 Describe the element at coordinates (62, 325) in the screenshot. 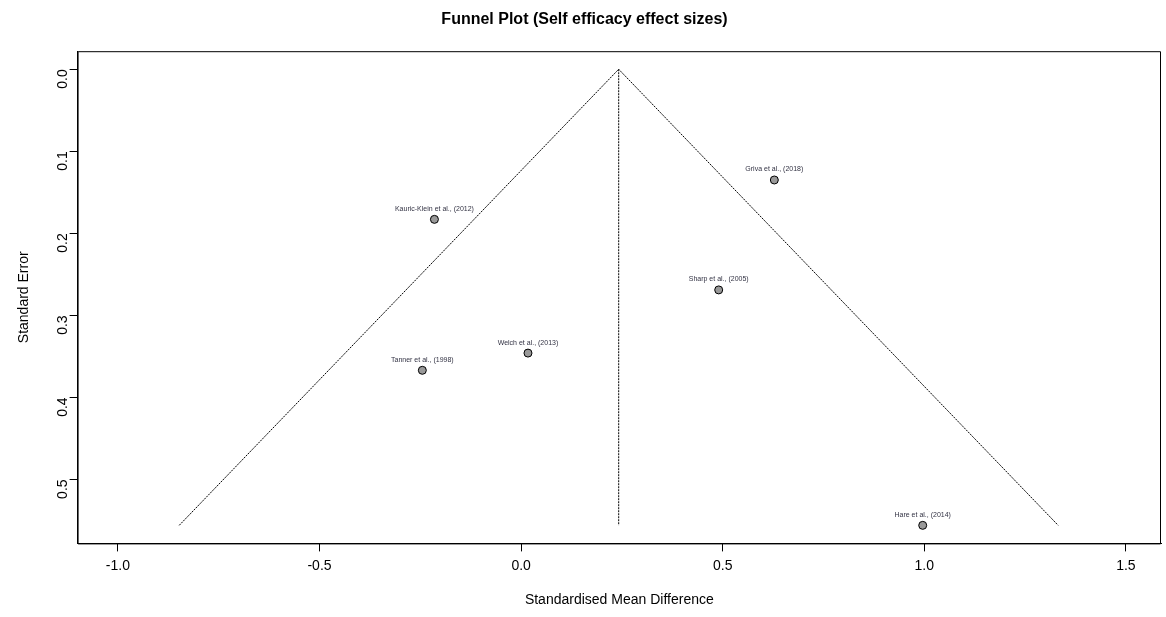

I see `y-tick-label: 0.3` at that location.